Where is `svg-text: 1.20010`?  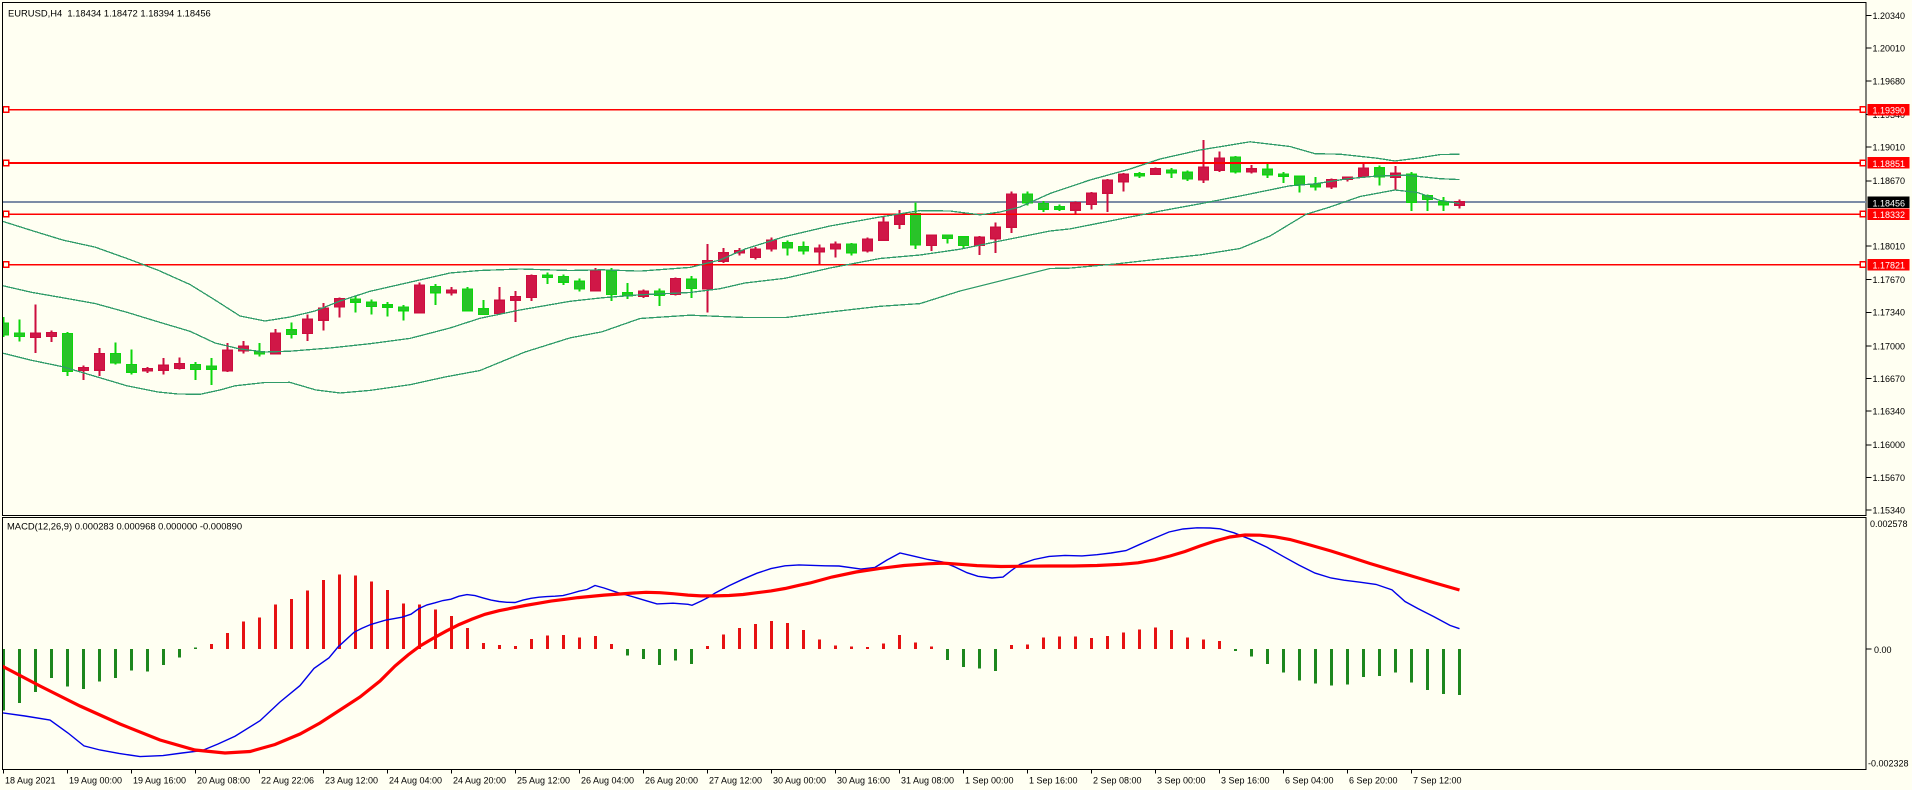
svg-text: 1.20010 is located at coordinates (1889, 49).